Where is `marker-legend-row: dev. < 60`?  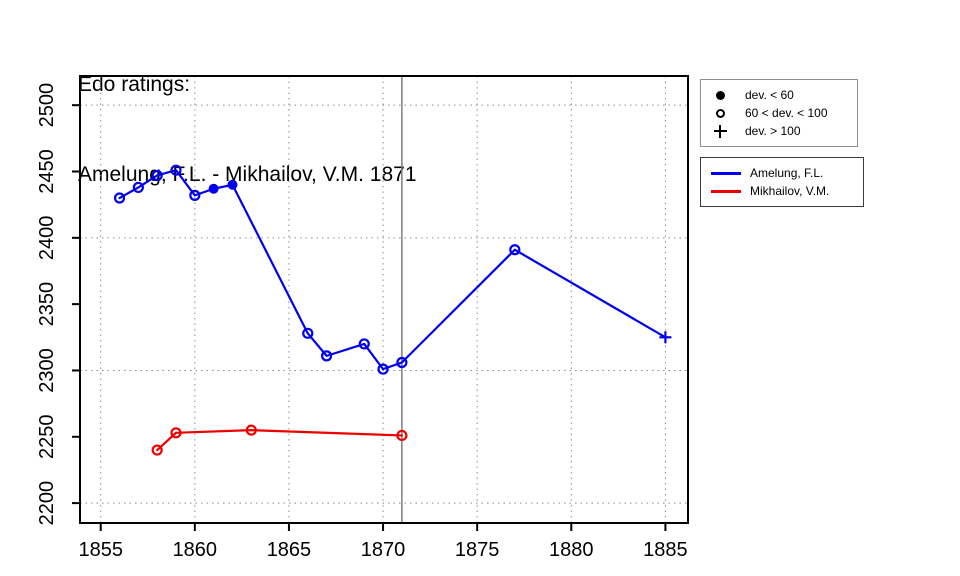 marker-legend-row: dev. < 60 is located at coordinates (779, 95).